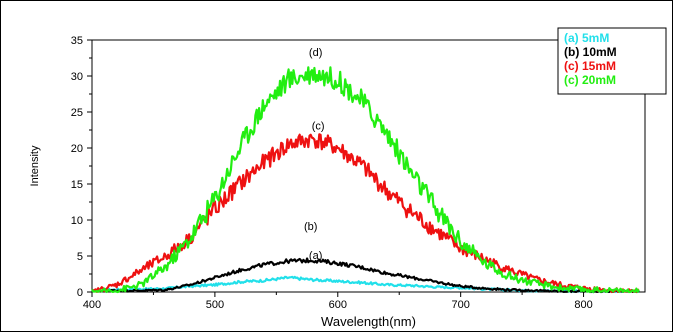  I want to click on legend-box, so click(612, 61).